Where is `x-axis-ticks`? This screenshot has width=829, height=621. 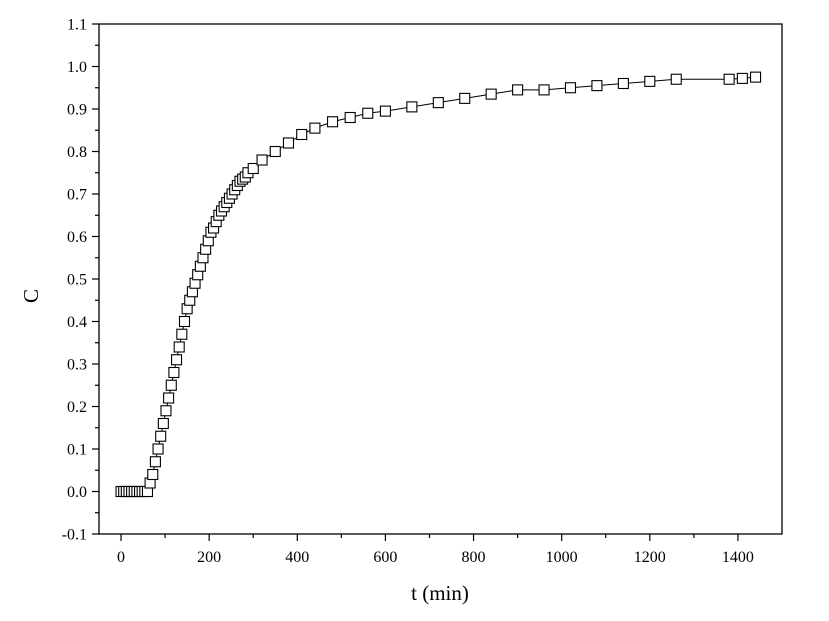
x-axis-ticks is located at coordinates (429, 537).